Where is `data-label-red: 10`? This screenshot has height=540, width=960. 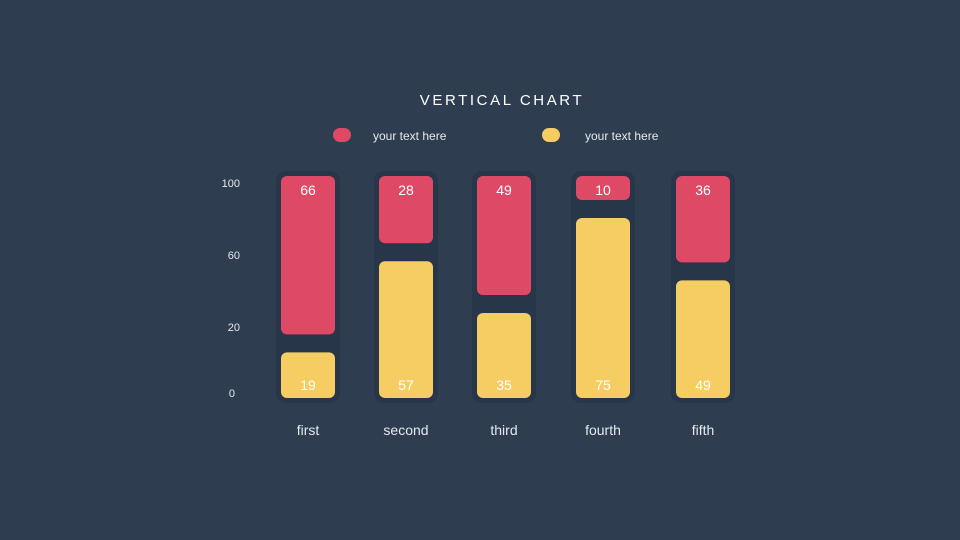
data-label-red: 10 is located at coordinates (603, 190).